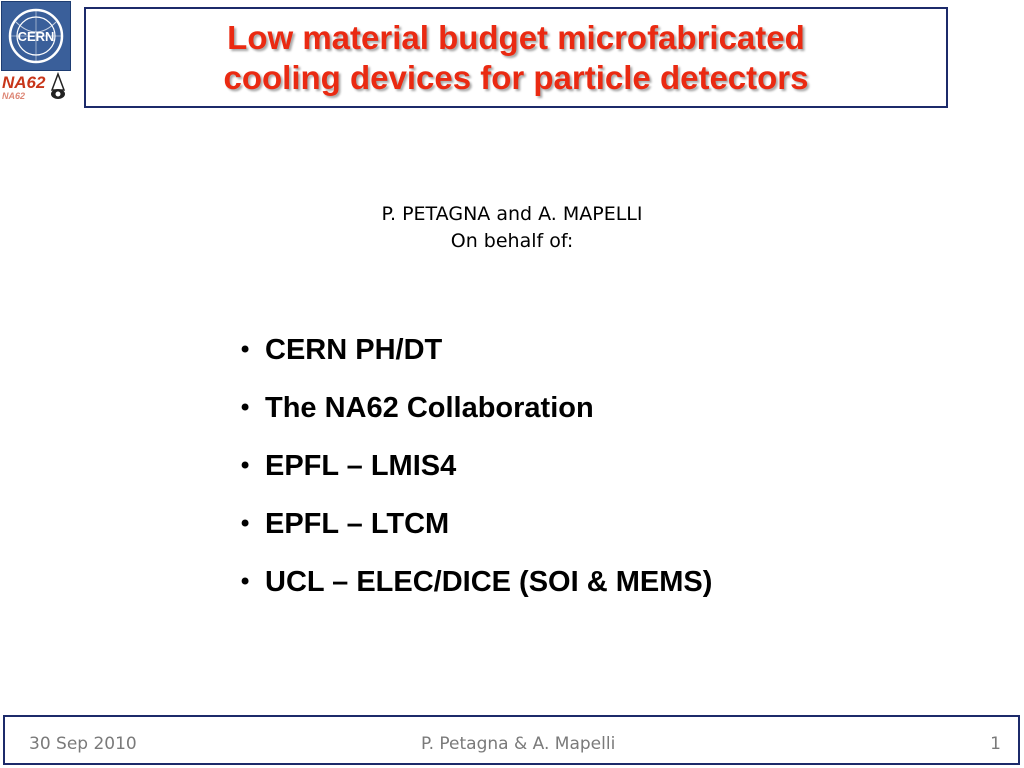 The height and width of the screenshot is (768, 1024). I want to click on cern-logo-icon: CERN, so click(36, 36).